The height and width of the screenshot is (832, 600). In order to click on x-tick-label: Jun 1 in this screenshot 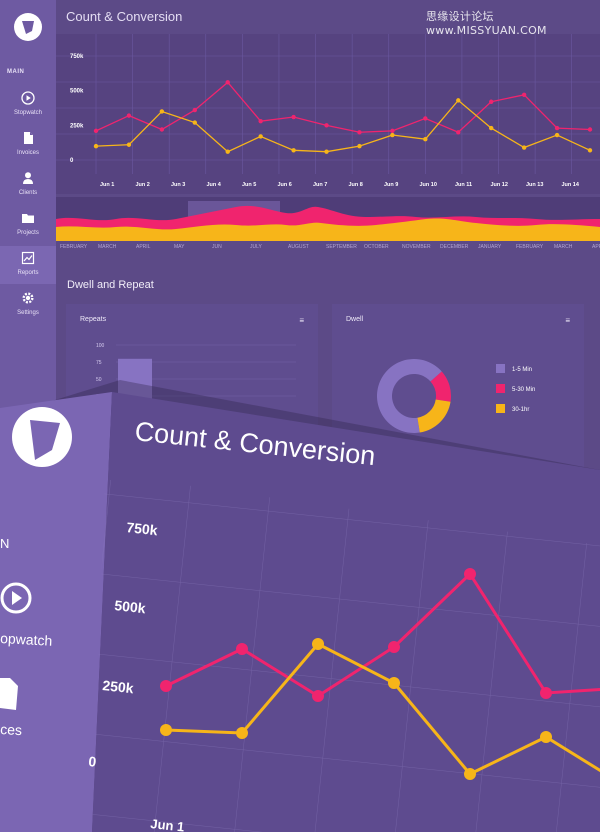, I will do `click(107, 185)`.